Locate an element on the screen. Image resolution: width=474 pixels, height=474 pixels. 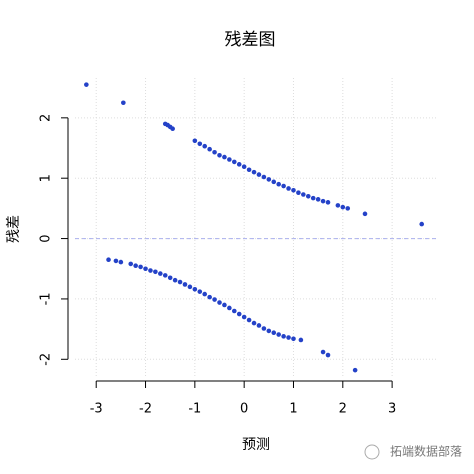
y-axis-label: 残差 is located at coordinates (14, 229).